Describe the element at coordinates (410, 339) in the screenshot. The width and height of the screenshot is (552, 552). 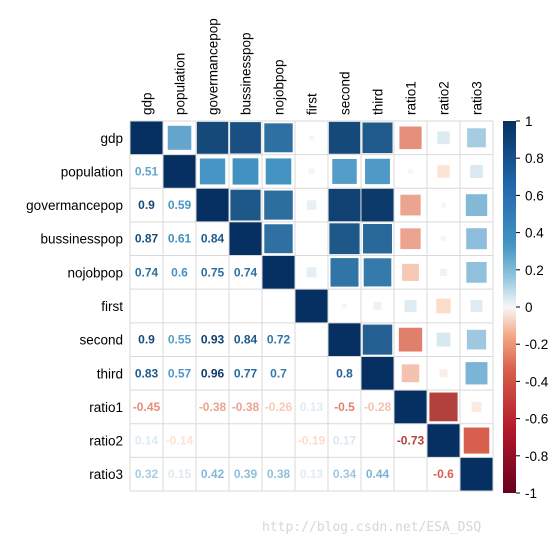
I see `corr-square-second-ratio1` at that location.